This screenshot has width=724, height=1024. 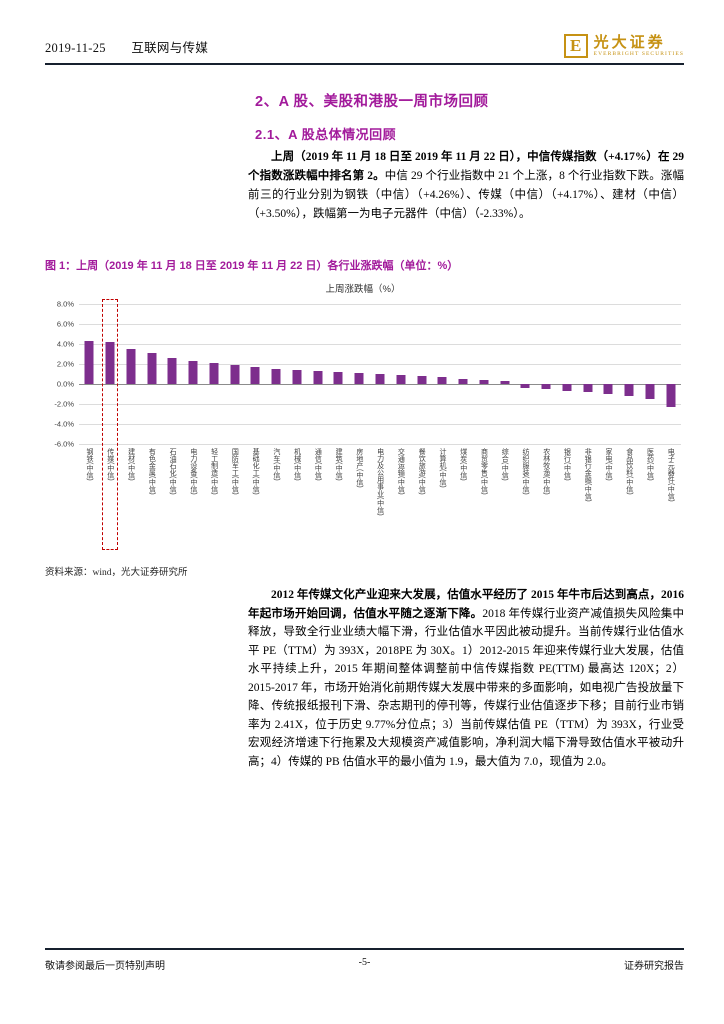 What do you see at coordinates (131, 464) in the screenshot?
I see `x-category-label: 建材(中信)` at bounding box center [131, 464].